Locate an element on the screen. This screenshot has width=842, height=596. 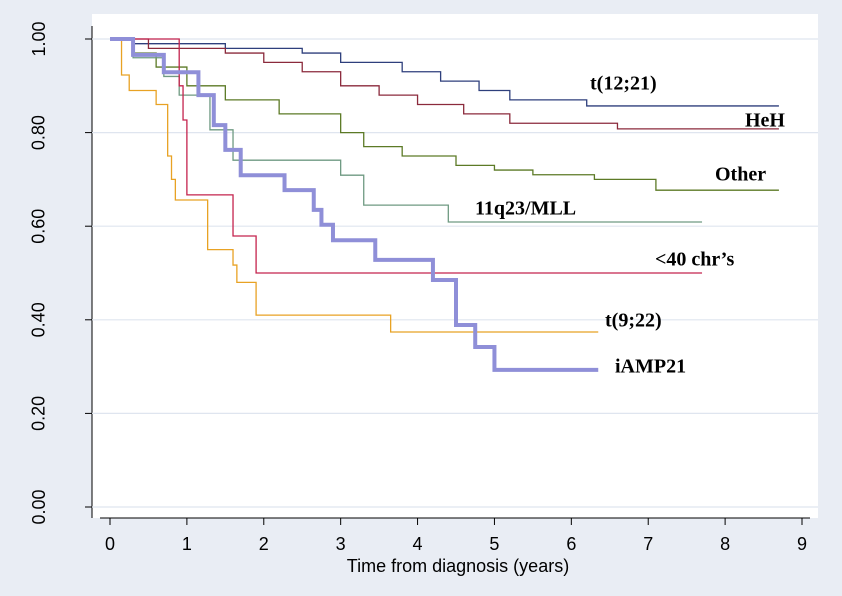
x-tick-label: 7 is located at coordinates (648, 544).